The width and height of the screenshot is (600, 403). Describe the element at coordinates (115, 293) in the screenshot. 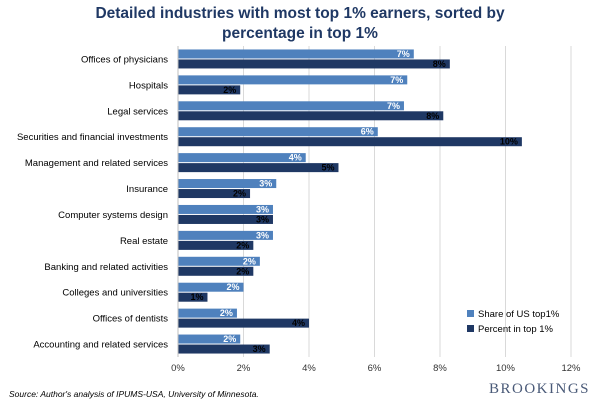

I see `category-label: Colleges and universities` at that location.